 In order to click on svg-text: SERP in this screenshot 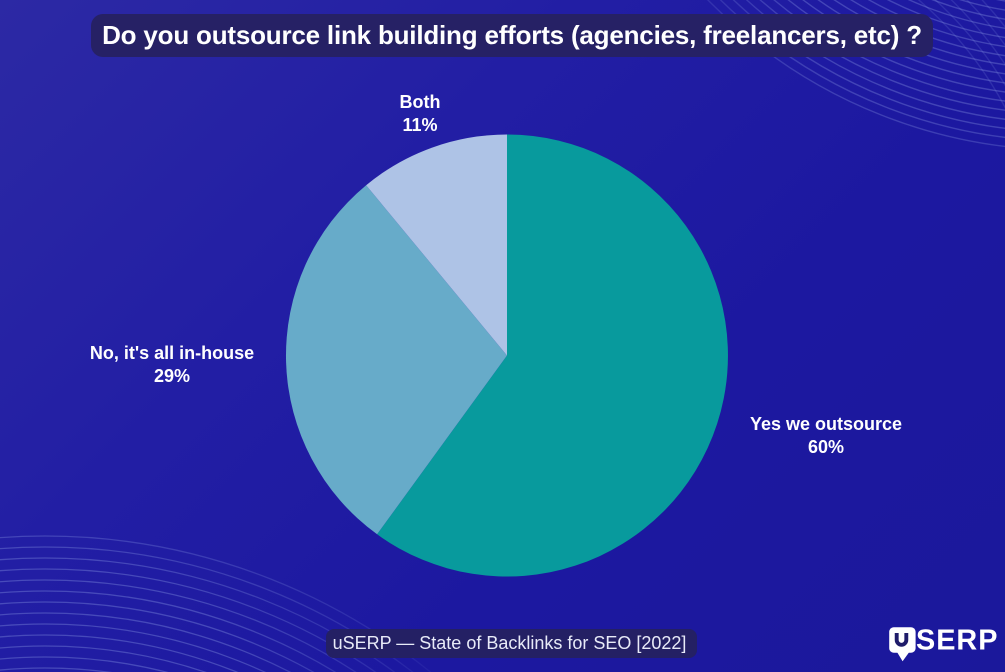, I will do `click(957, 641)`.